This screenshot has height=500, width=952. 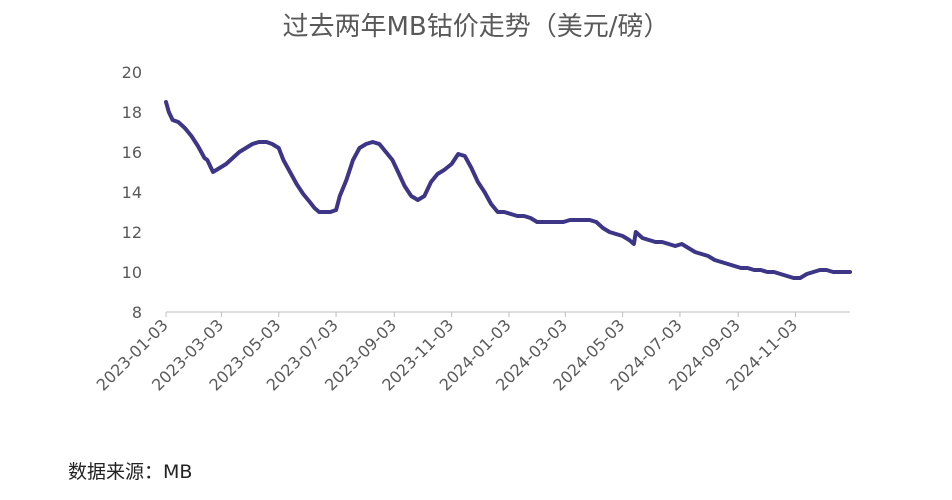 I want to click on source-note: 数据来源：MB, so click(x=130, y=472).